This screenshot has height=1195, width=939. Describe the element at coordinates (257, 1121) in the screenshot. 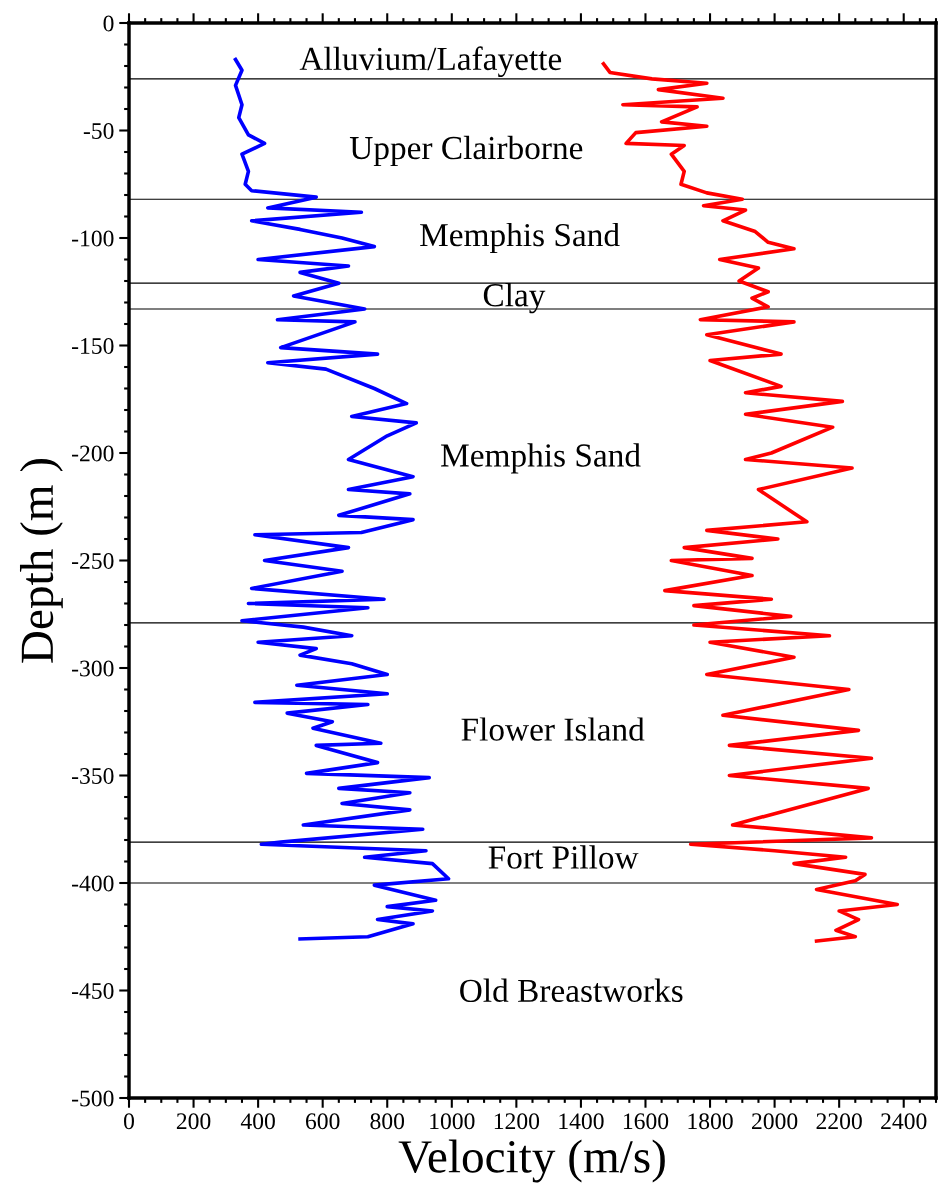

I see `x-tick-label: 400` at that location.